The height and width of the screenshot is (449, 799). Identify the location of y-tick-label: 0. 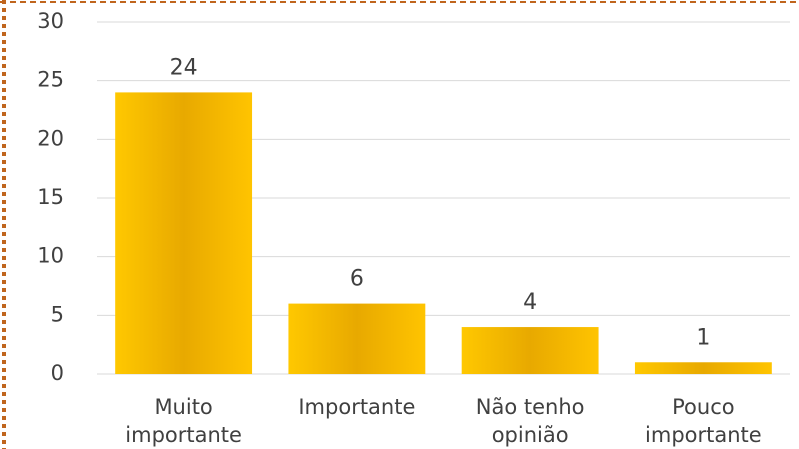
(57, 373).